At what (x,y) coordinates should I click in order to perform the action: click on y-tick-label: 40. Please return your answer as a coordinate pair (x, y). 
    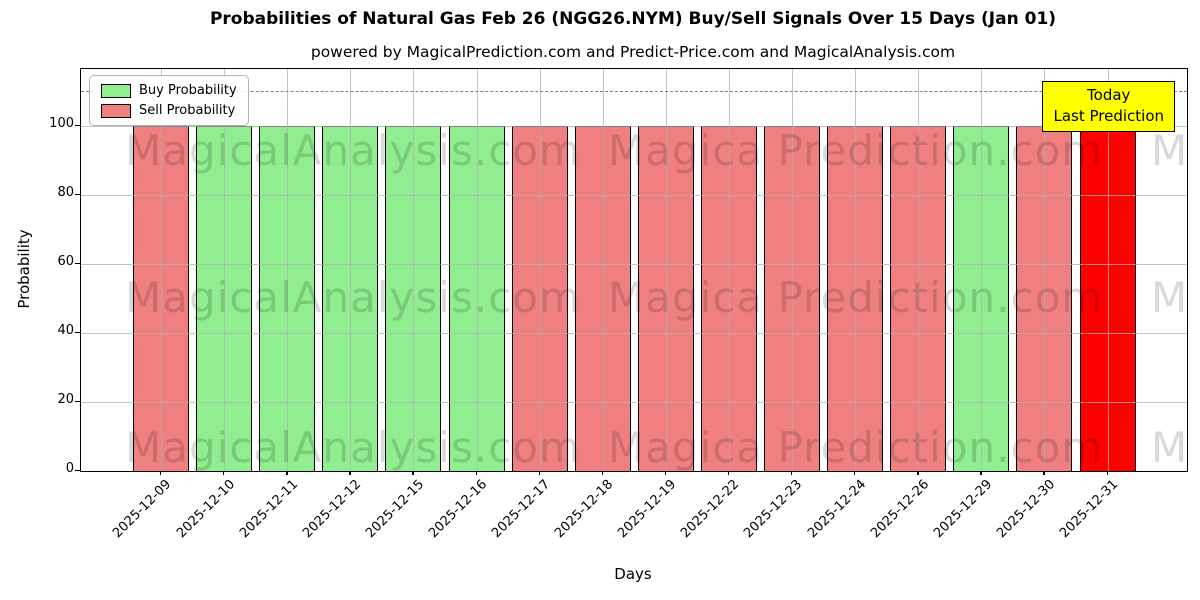
    Looking at the image, I should click on (65, 330).